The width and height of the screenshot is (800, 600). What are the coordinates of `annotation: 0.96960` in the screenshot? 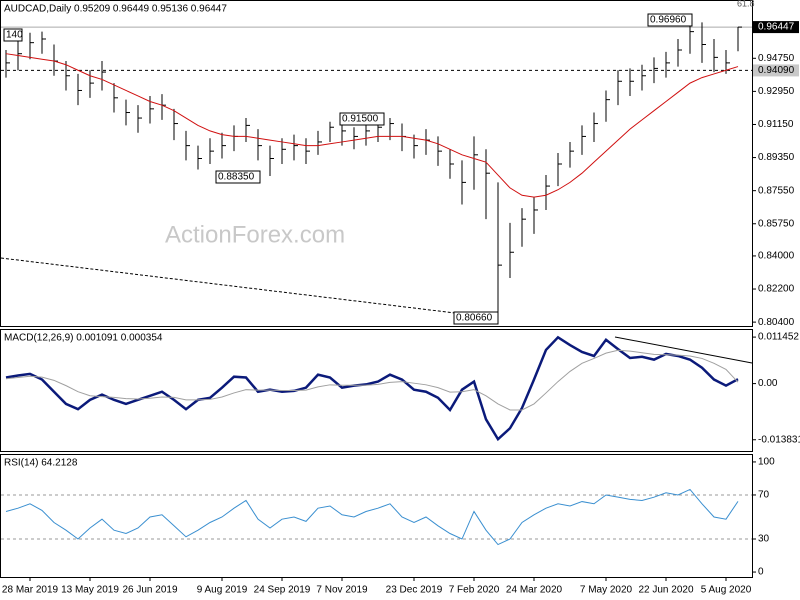 It's located at (668, 20).